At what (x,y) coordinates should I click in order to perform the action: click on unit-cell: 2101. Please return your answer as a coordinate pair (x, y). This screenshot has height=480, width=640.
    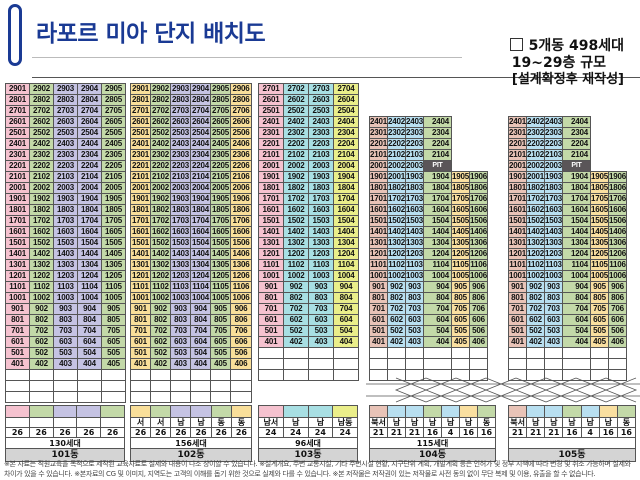
    Looking at the image, I should click on (378, 155).